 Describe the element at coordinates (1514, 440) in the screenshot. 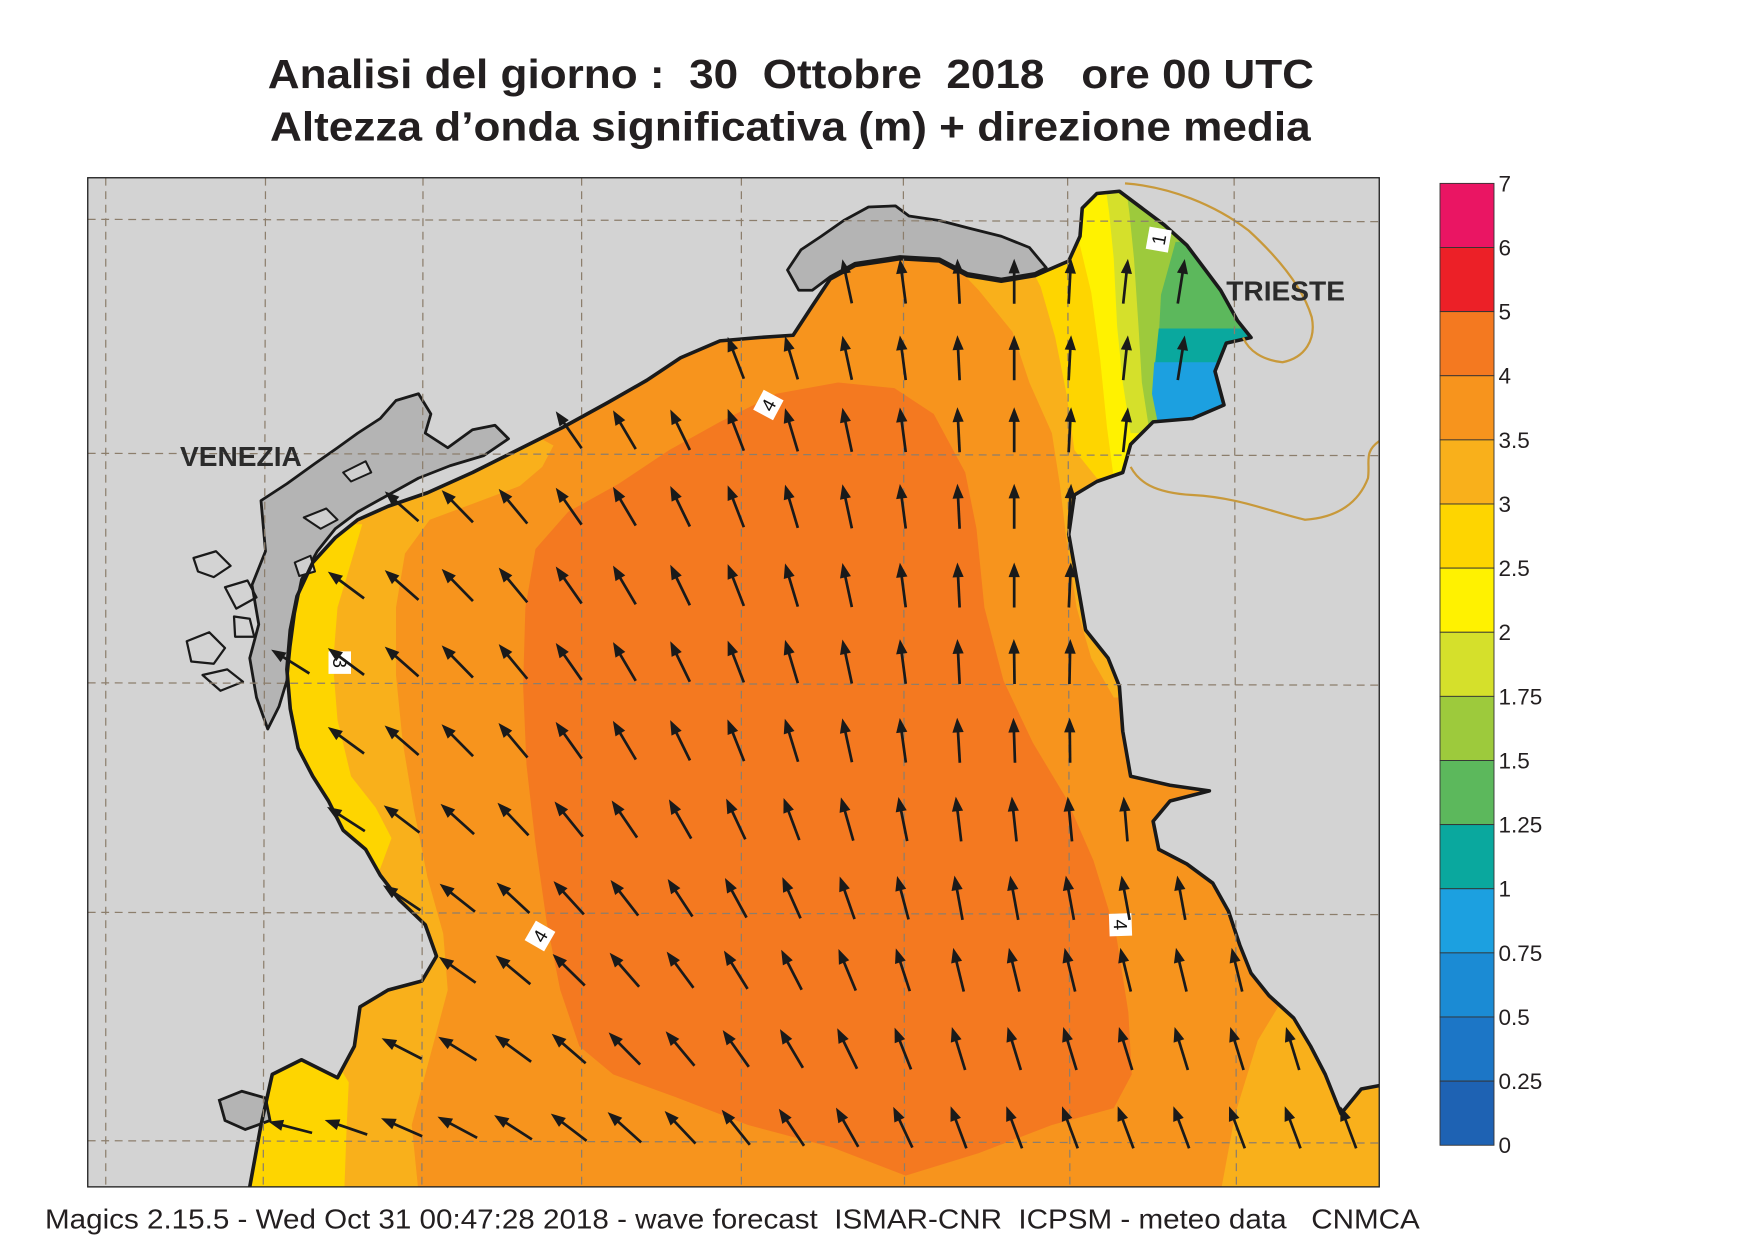

I see `colorbar-label: 3.5` at that location.